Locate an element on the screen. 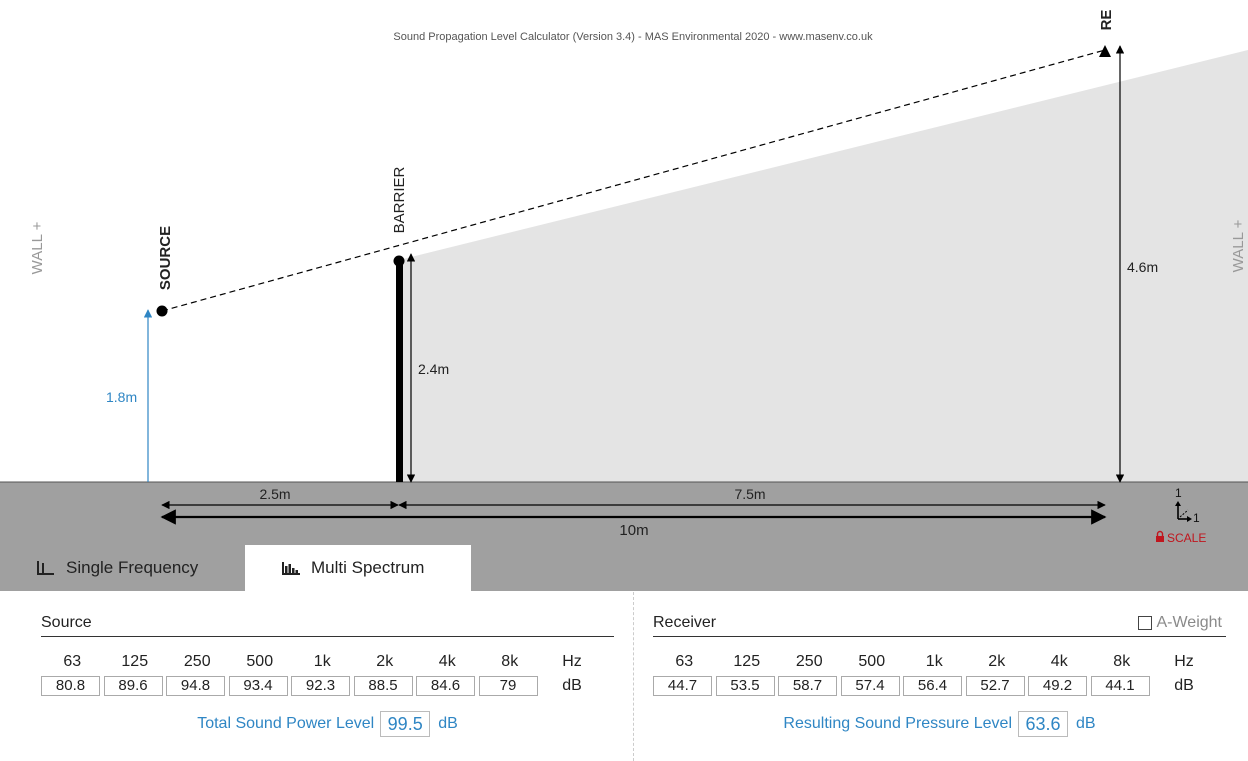 The image size is (1248, 761). source-freq-250: 250 is located at coordinates (197, 661).